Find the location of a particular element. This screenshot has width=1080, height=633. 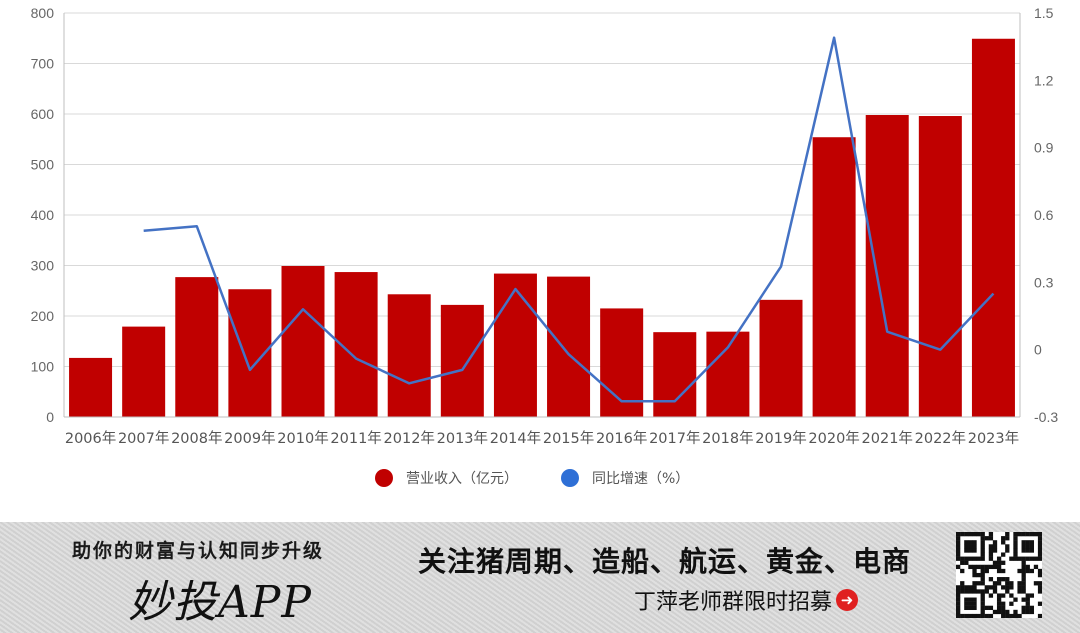

recruit-link: 丁萍老师群限时招募 ➜ is located at coordinates (746, 600).